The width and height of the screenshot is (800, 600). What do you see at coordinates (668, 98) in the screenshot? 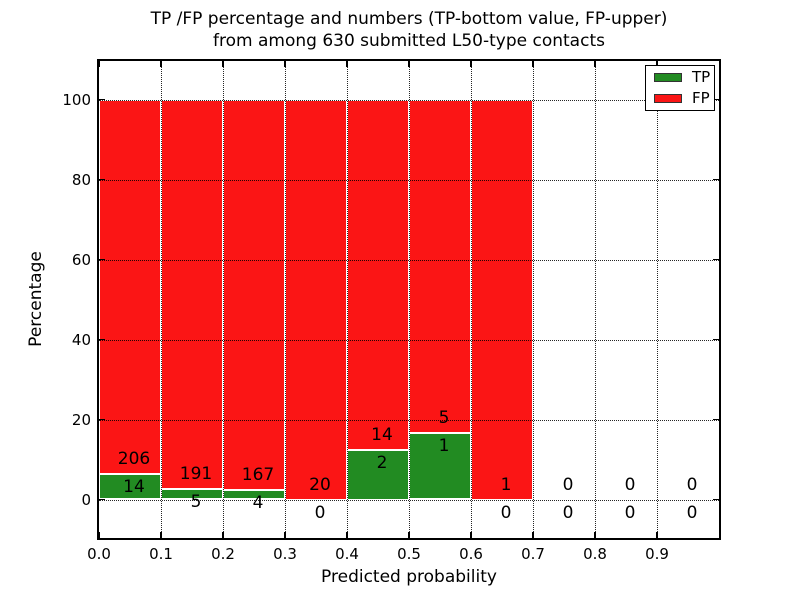
I see `fp-legend-swatch` at bounding box center [668, 98].